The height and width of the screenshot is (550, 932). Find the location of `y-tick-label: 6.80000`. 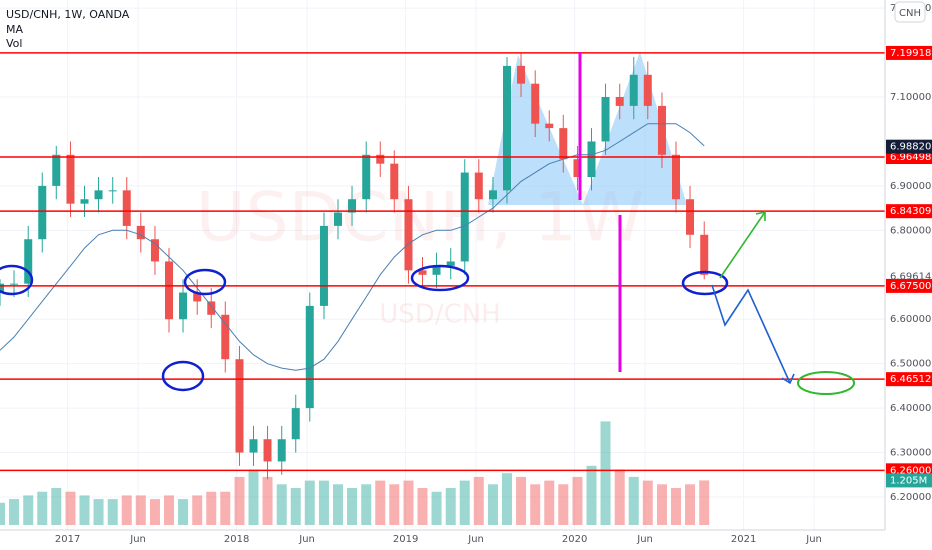

y-tick-label: 6.80000 is located at coordinates (910, 230).